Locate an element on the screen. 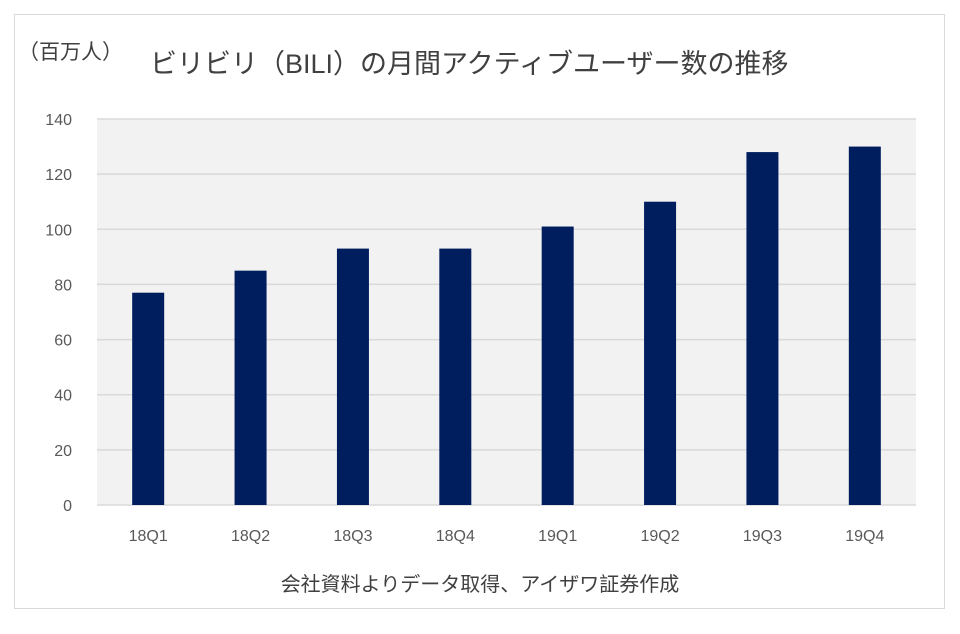 The width and height of the screenshot is (960, 634). y-tick-label: 140 is located at coordinates (58, 120).